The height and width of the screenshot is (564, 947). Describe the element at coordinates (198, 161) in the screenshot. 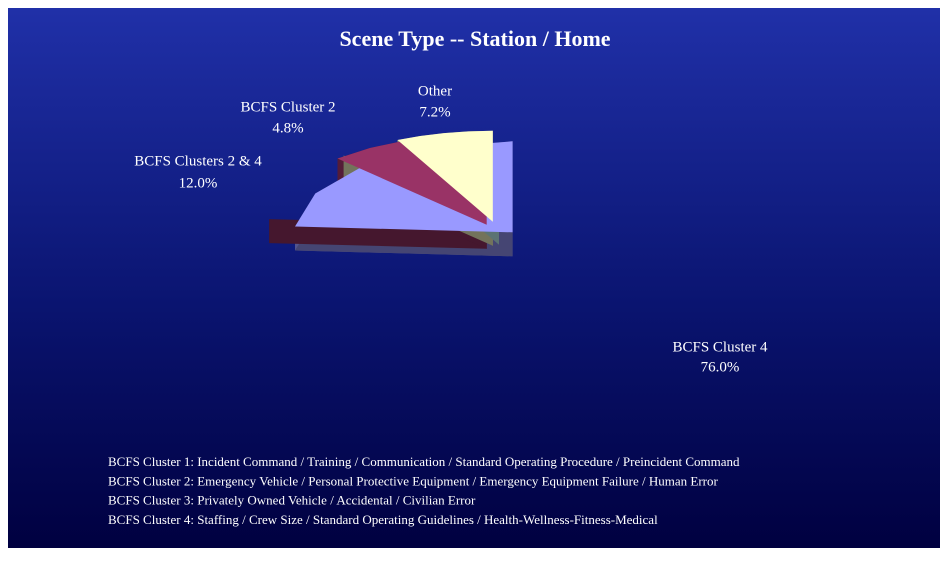

I see `slice-label: BCFS Clusters 2 & 4` at that location.